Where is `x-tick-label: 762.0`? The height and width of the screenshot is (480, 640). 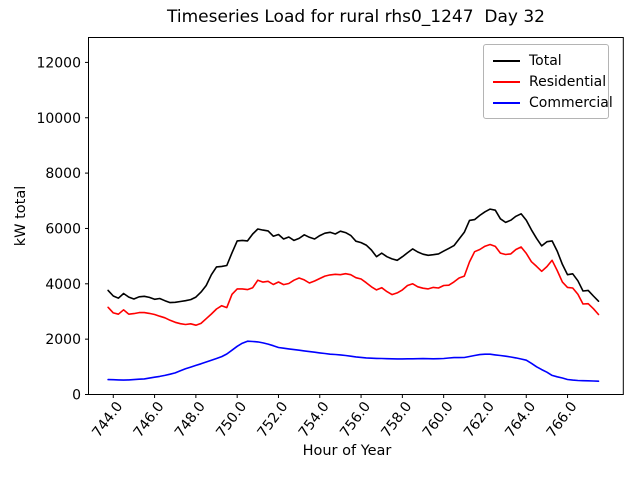
x-tick-label: 762.0 is located at coordinates (479, 420).